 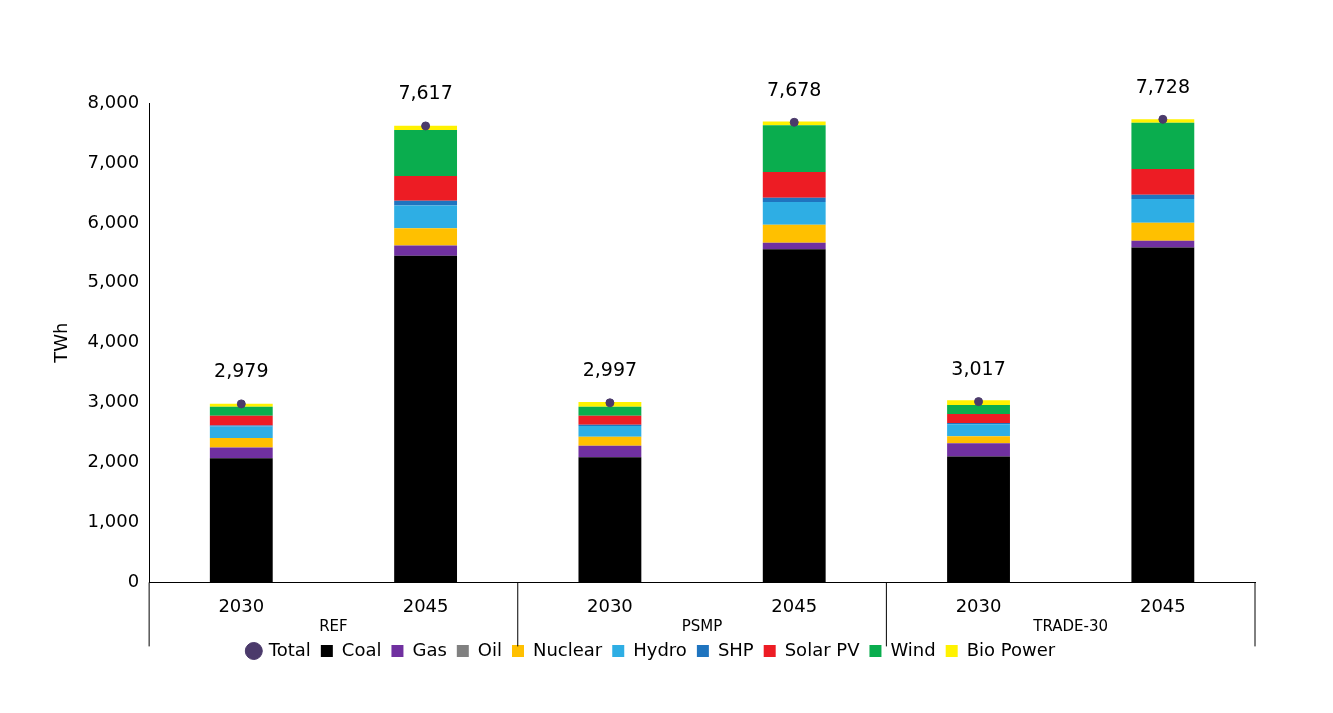 What do you see at coordinates (289, 649) in the screenshot?
I see `legend-label: Total` at bounding box center [289, 649].